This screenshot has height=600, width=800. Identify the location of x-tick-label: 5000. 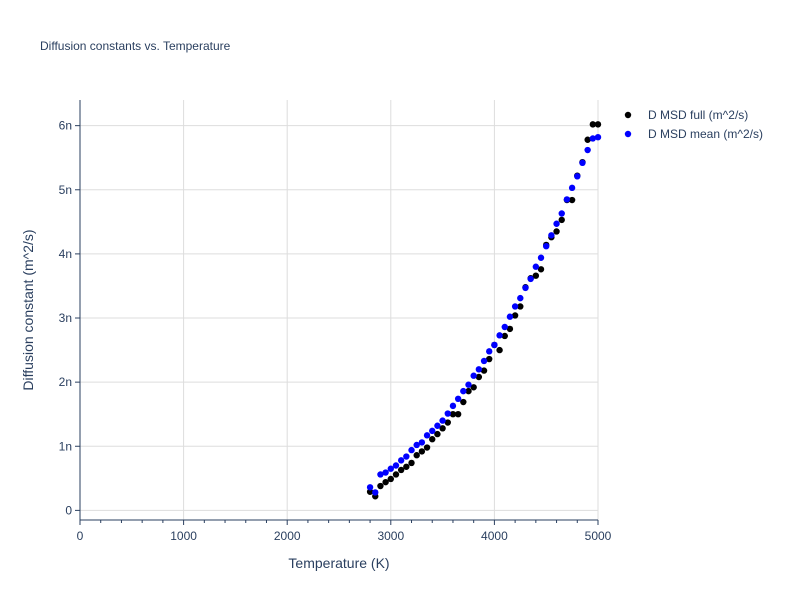
(598, 536).